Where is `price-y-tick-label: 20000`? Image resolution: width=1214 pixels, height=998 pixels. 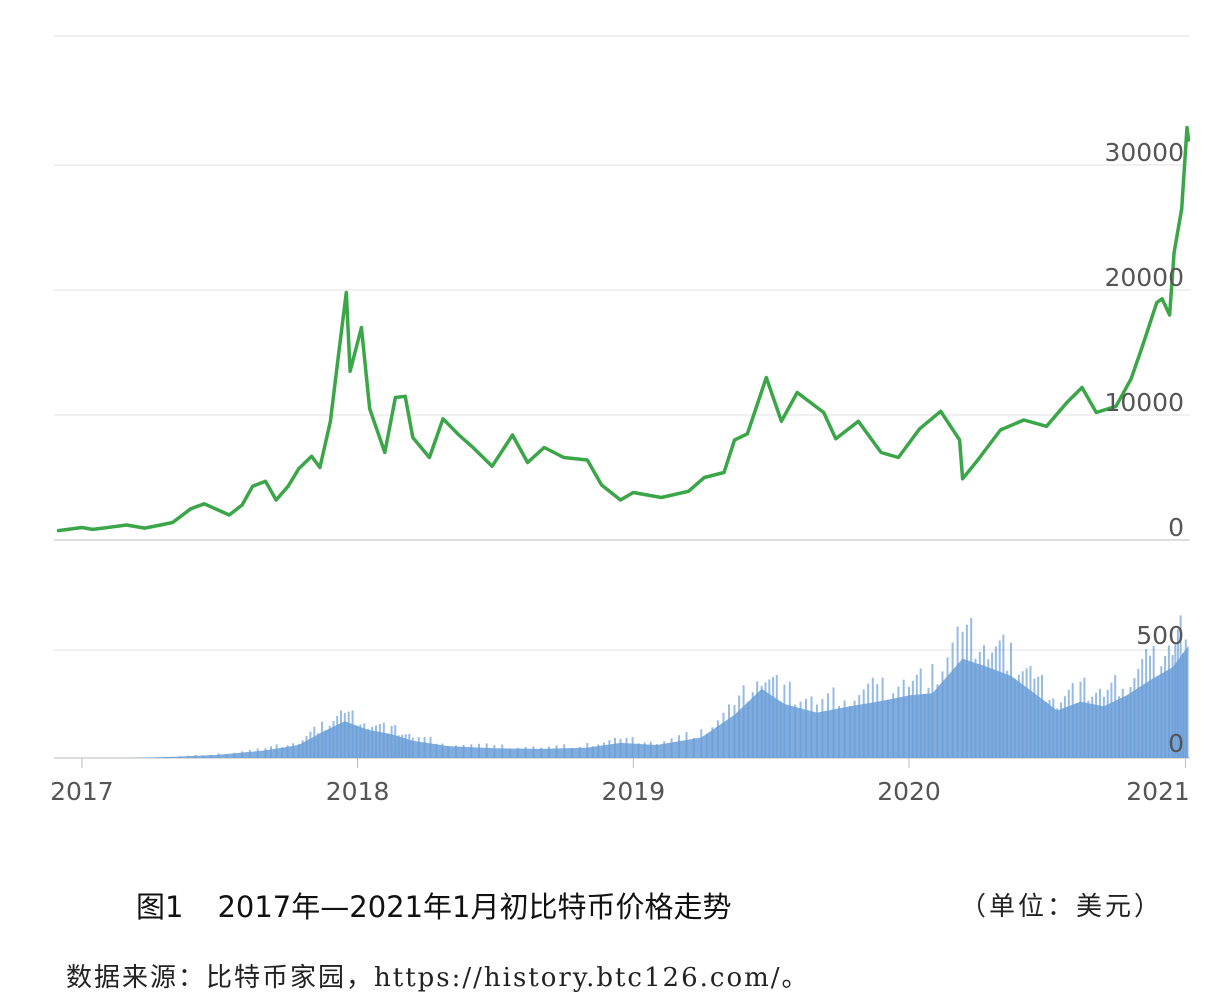 price-y-tick-label: 20000 is located at coordinates (1144, 277).